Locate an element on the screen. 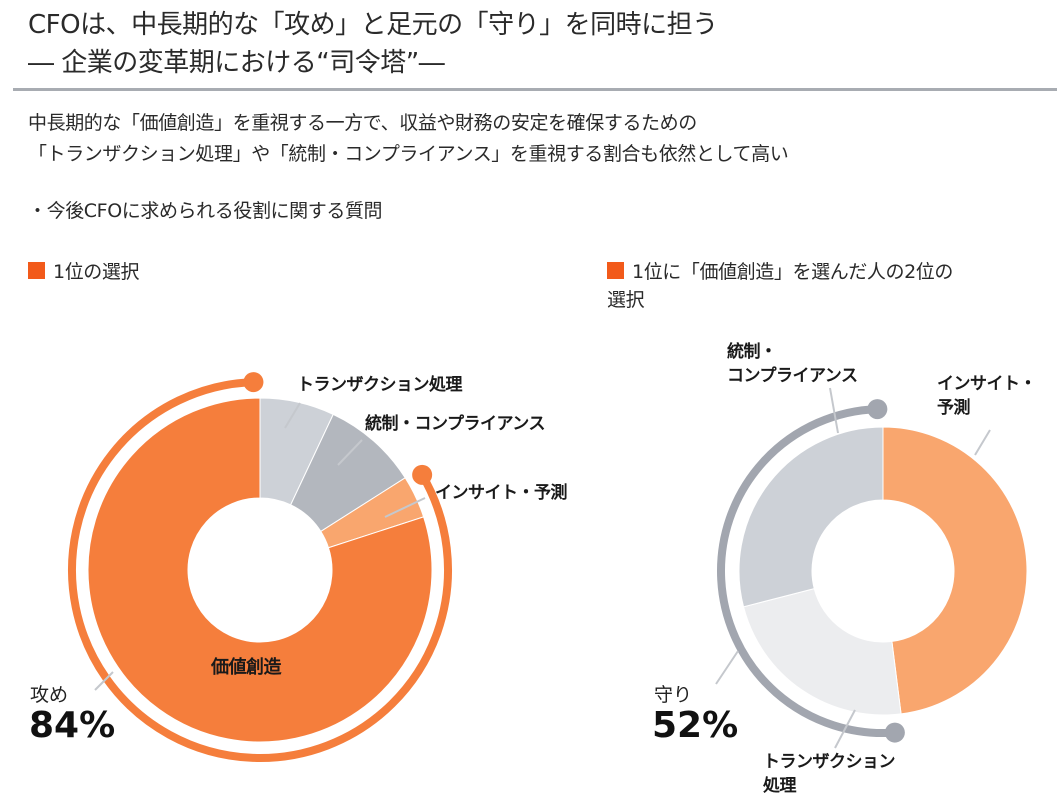 Image resolution: width=1057 pixels, height=803 pixels. chart2-title: 1位に「価値創造」を選んだ人の2位の is located at coordinates (792, 272).